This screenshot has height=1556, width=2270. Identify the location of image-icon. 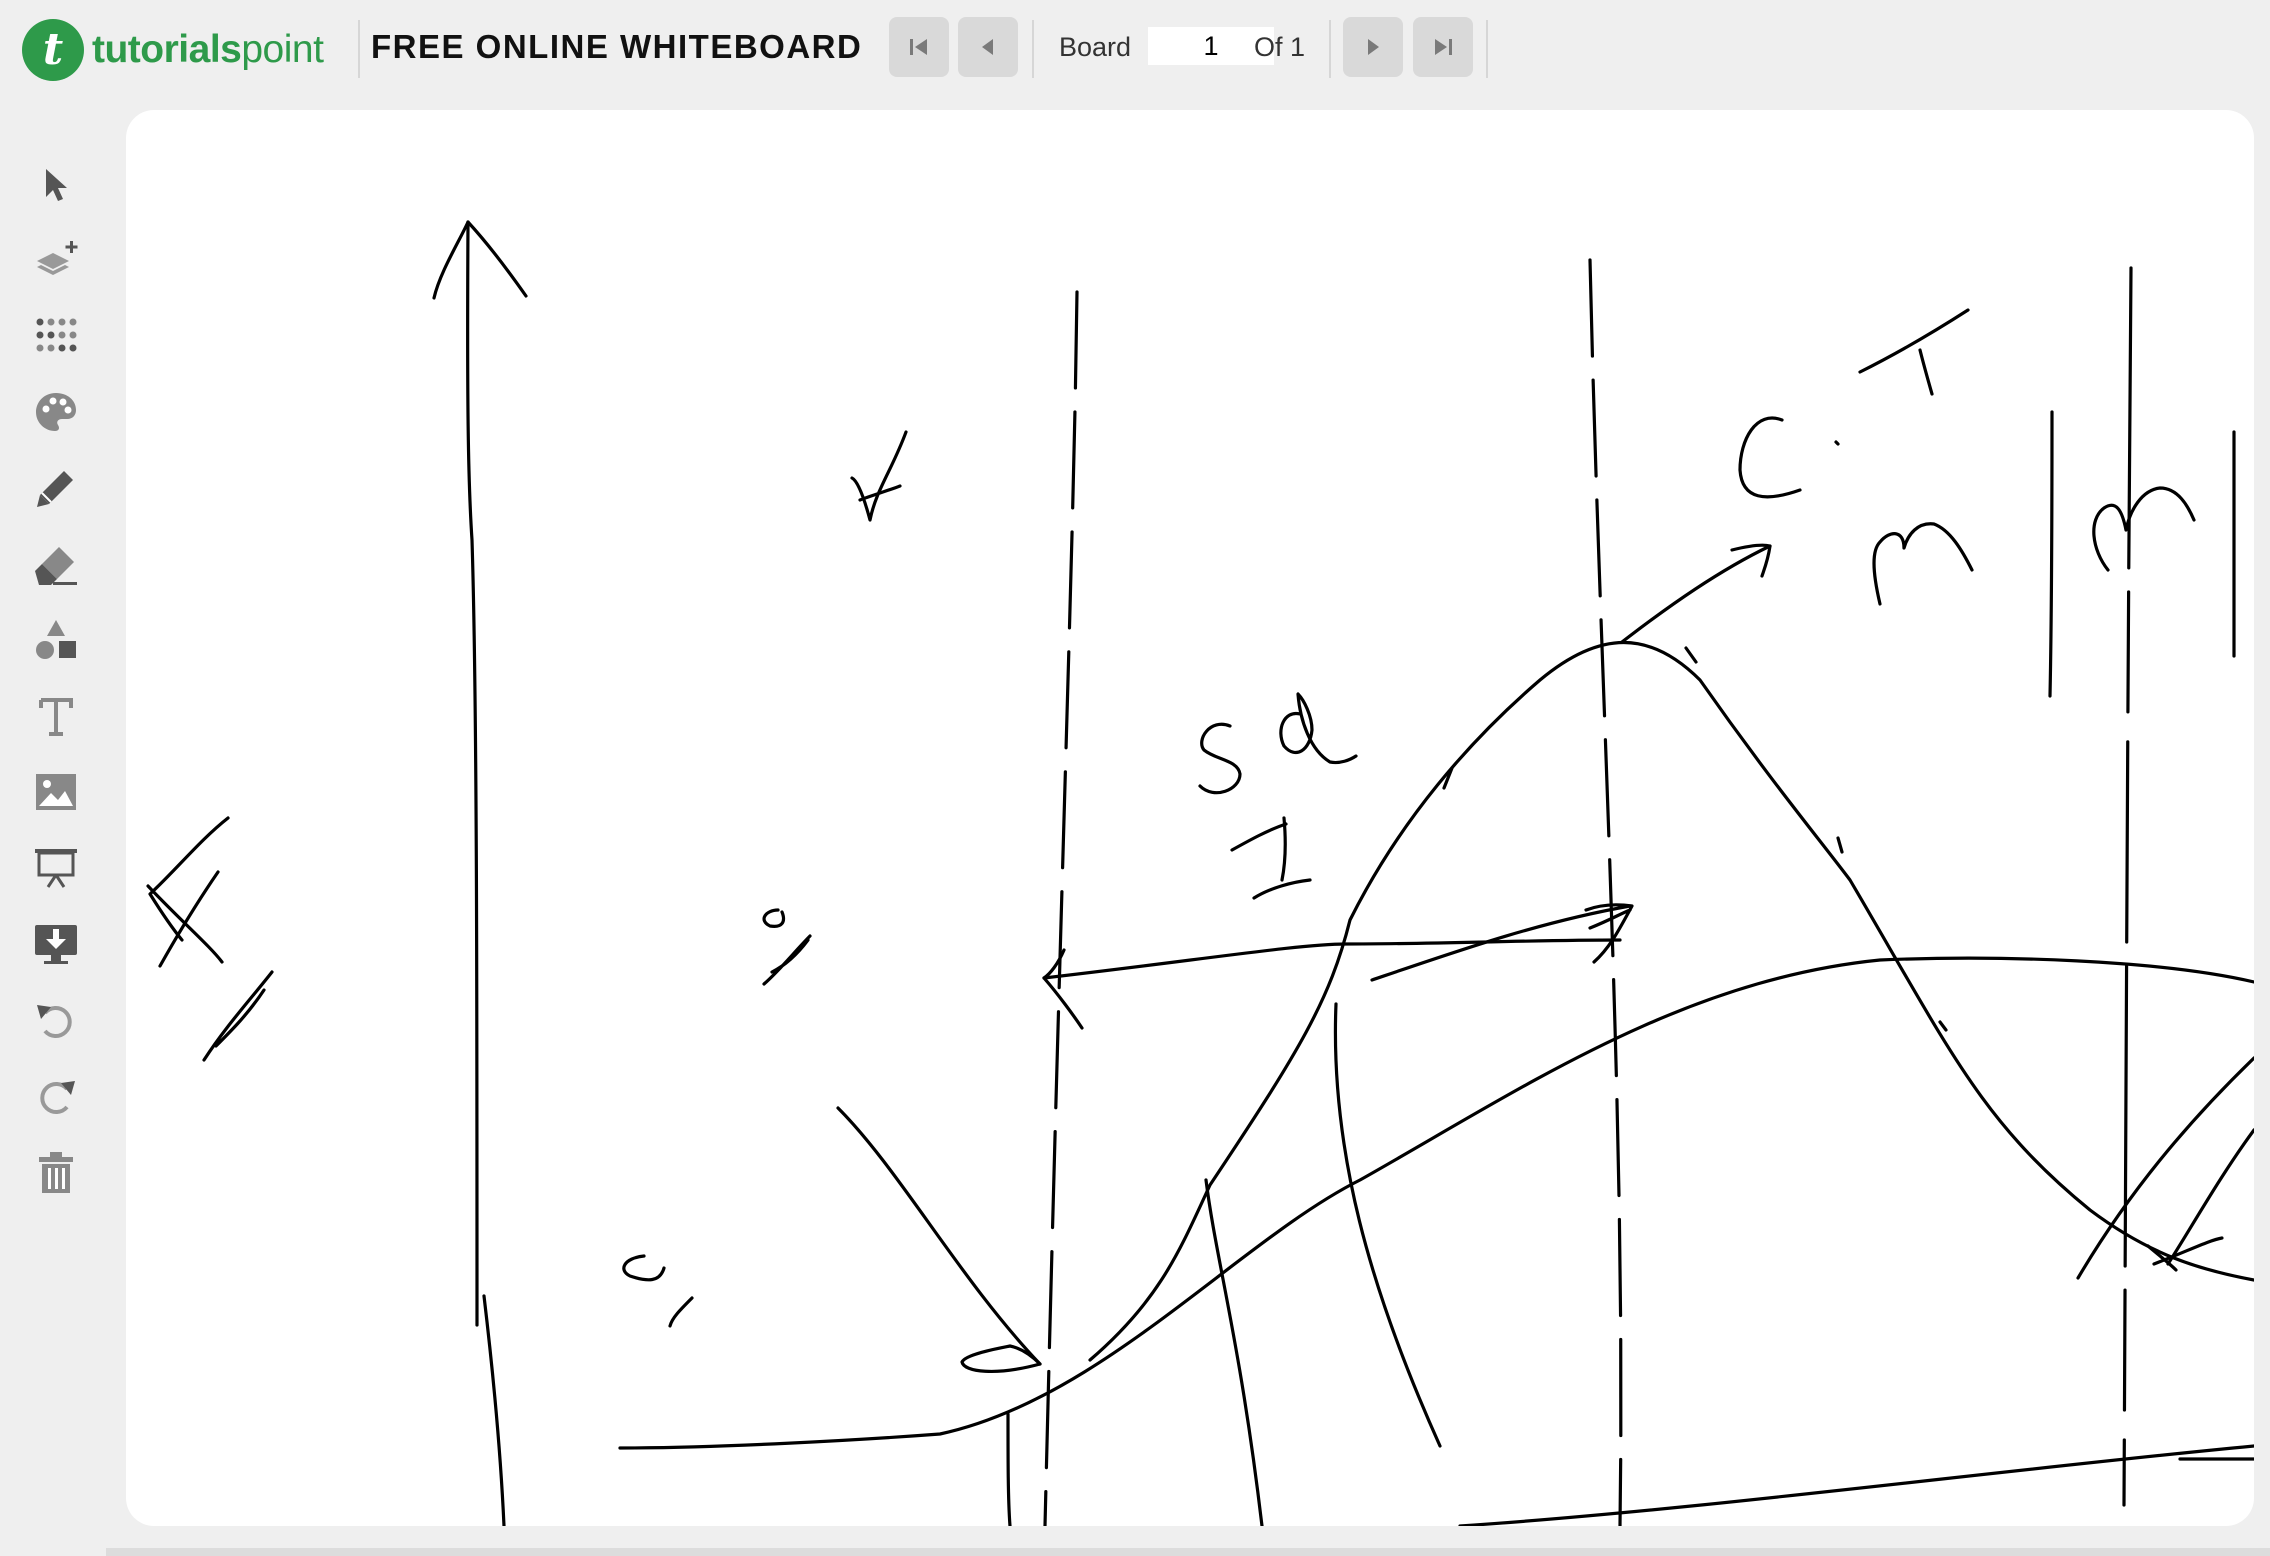
(56, 792).